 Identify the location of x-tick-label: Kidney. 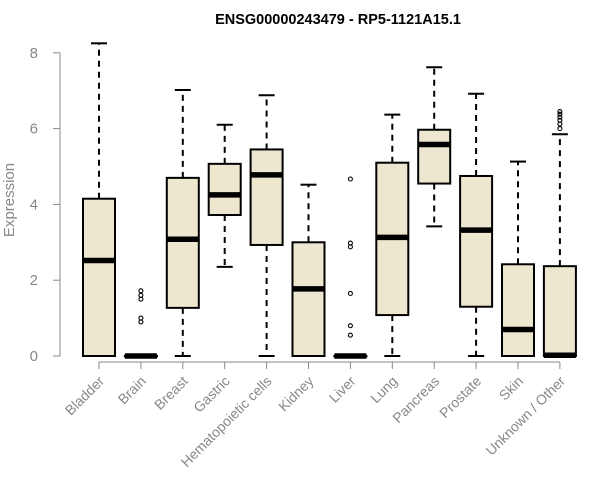
(296, 394).